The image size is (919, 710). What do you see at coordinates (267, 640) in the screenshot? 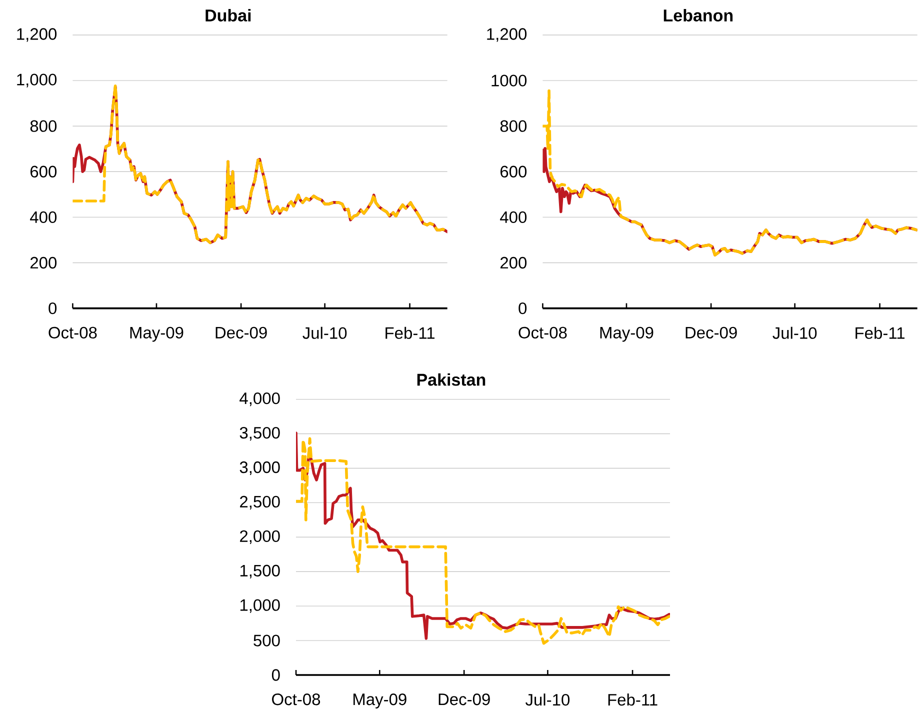
I see `y-tick-label: 500` at bounding box center [267, 640].